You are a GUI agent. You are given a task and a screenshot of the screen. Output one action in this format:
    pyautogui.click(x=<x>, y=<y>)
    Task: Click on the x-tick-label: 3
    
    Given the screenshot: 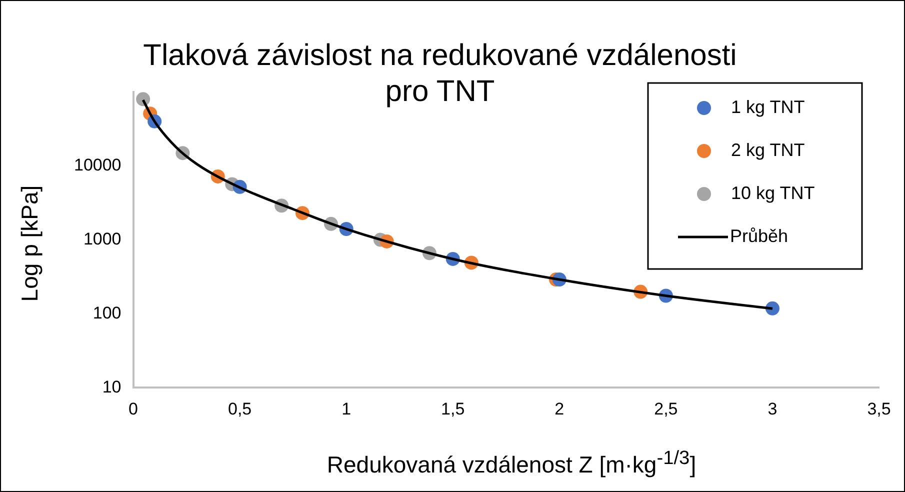 What is the action you would take?
    pyautogui.click(x=773, y=408)
    